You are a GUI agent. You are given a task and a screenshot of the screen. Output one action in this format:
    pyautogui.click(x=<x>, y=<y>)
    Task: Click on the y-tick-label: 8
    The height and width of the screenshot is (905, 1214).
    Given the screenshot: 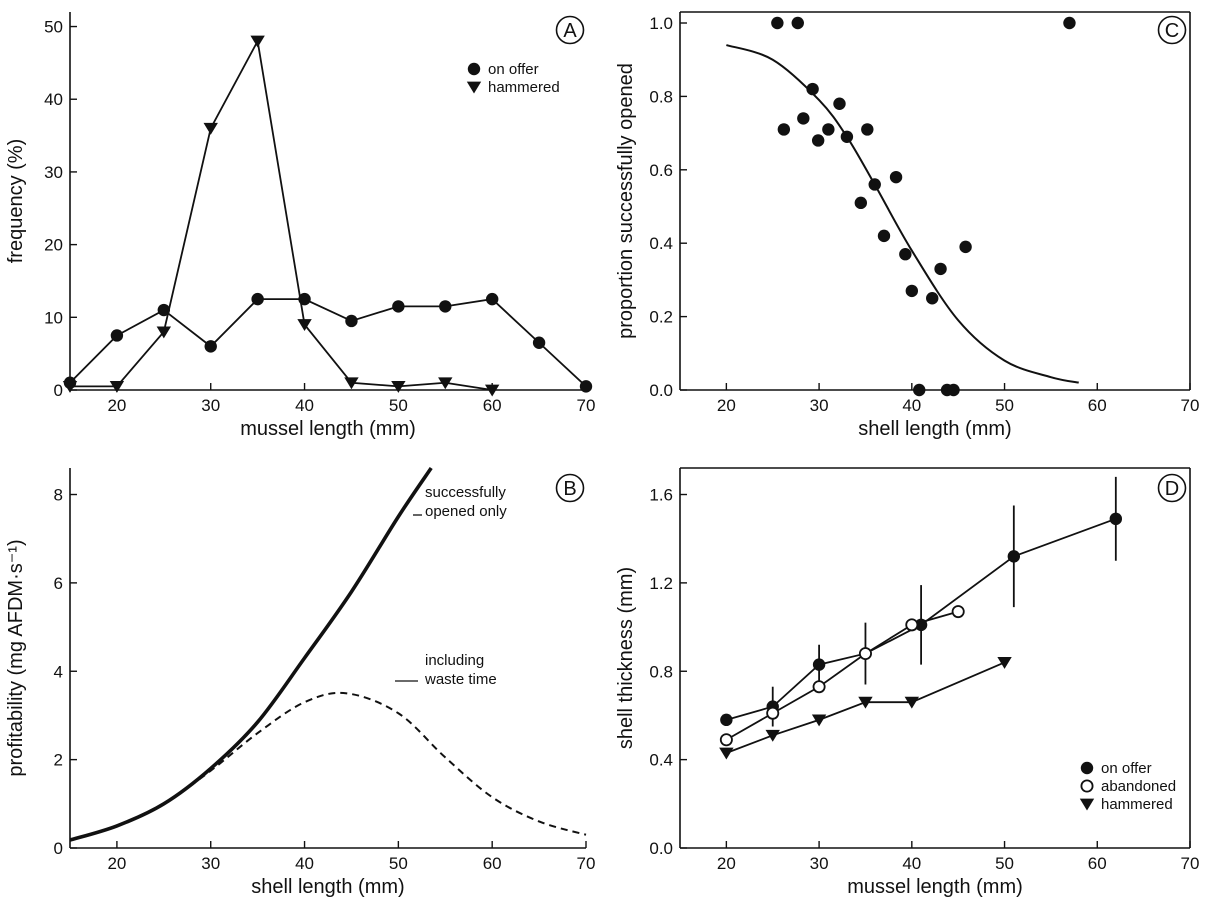 What is the action you would take?
    pyautogui.click(x=58, y=495)
    